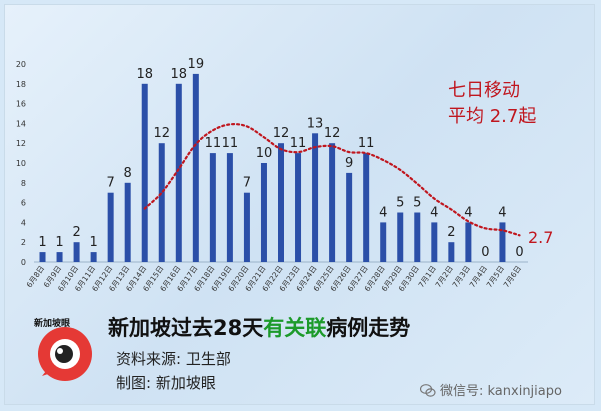  What do you see at coordinates (21, 104) in the screenshot?
I see `y-tick-label: 16` at bounding box center [21, 104].